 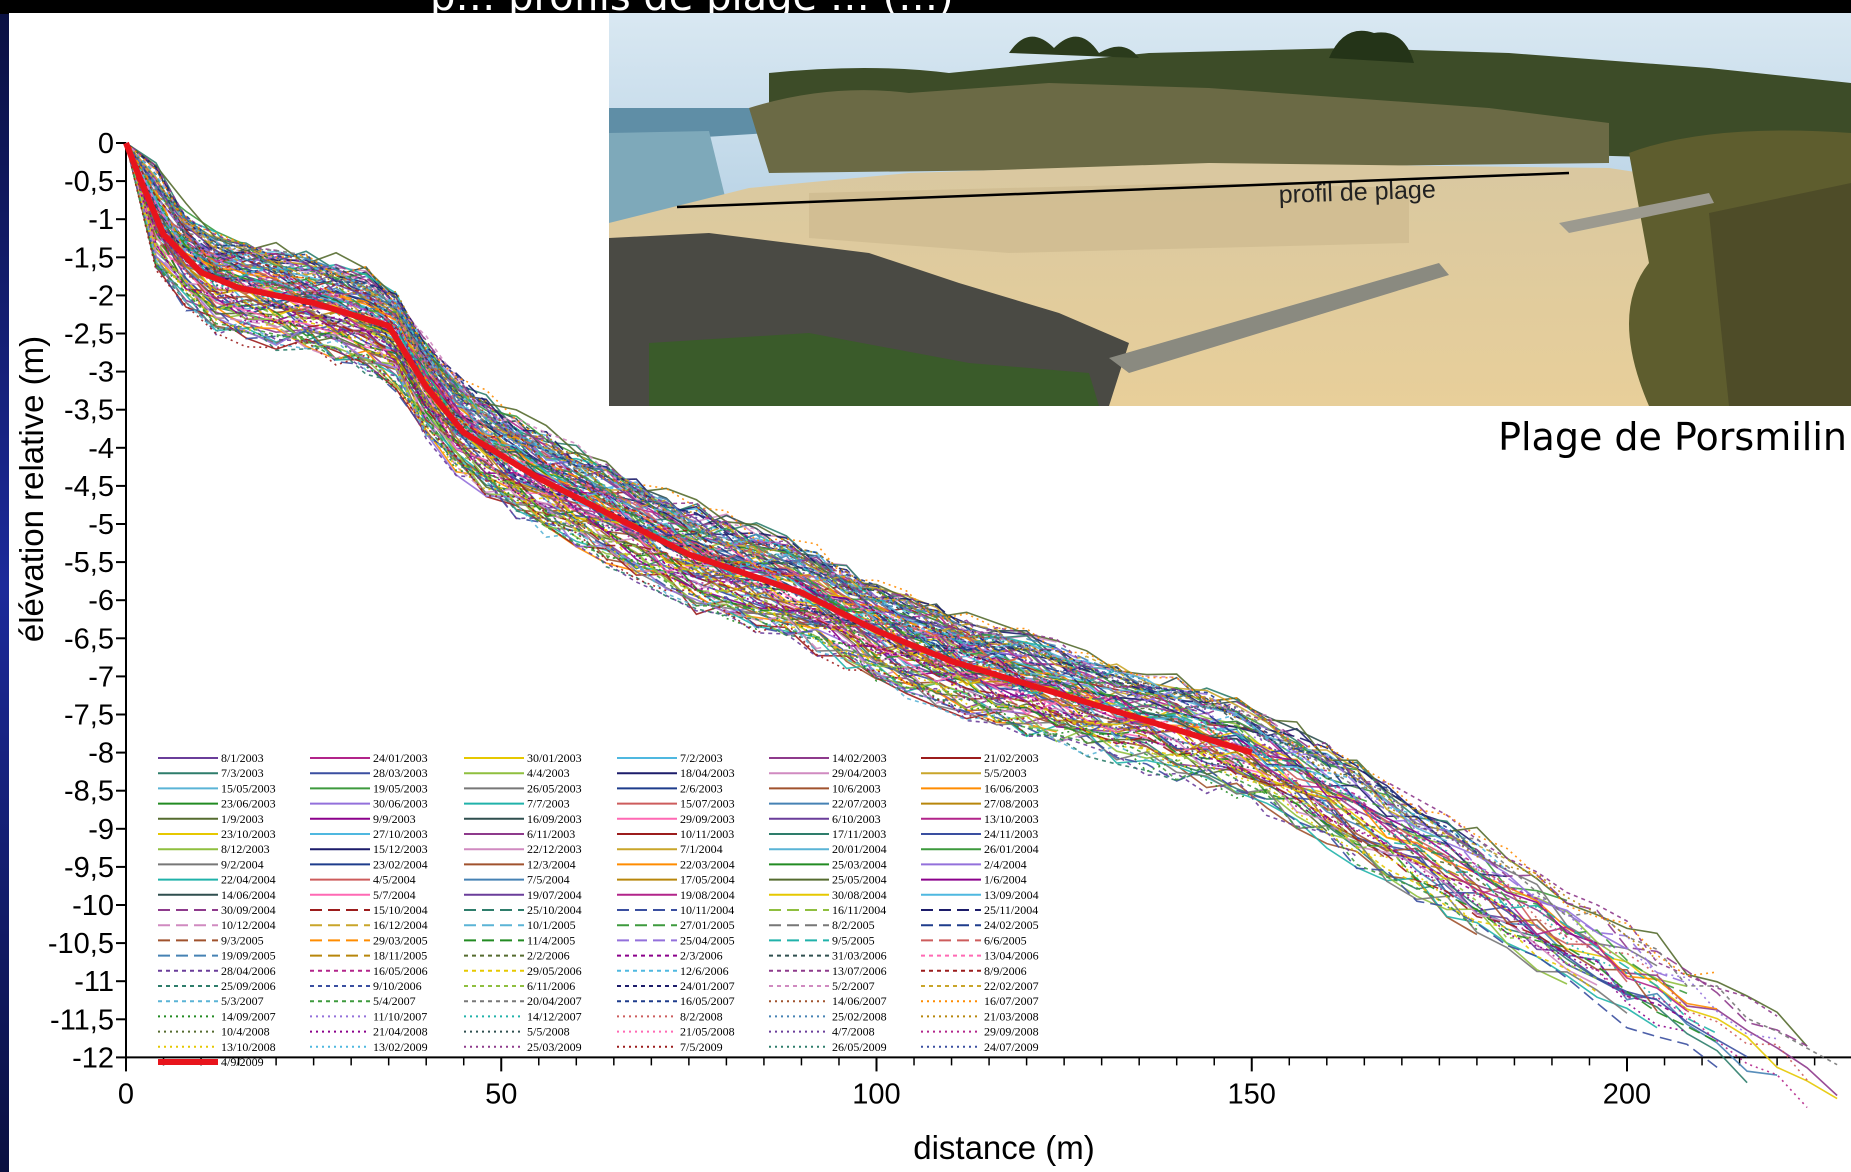 I want to click on legend-label: 29/03/2005, so click(x=400, y=940).